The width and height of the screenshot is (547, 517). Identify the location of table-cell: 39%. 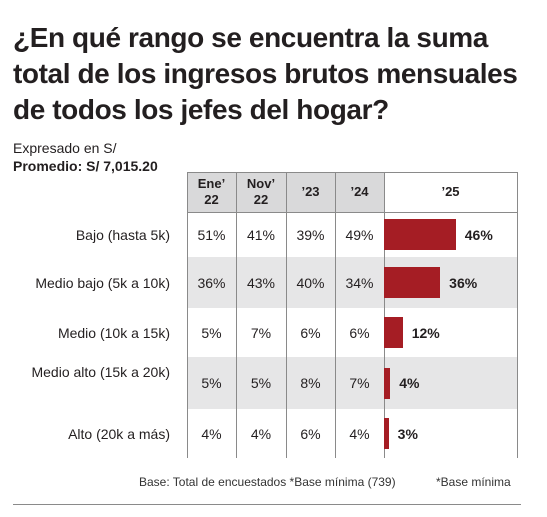
(310, 234).